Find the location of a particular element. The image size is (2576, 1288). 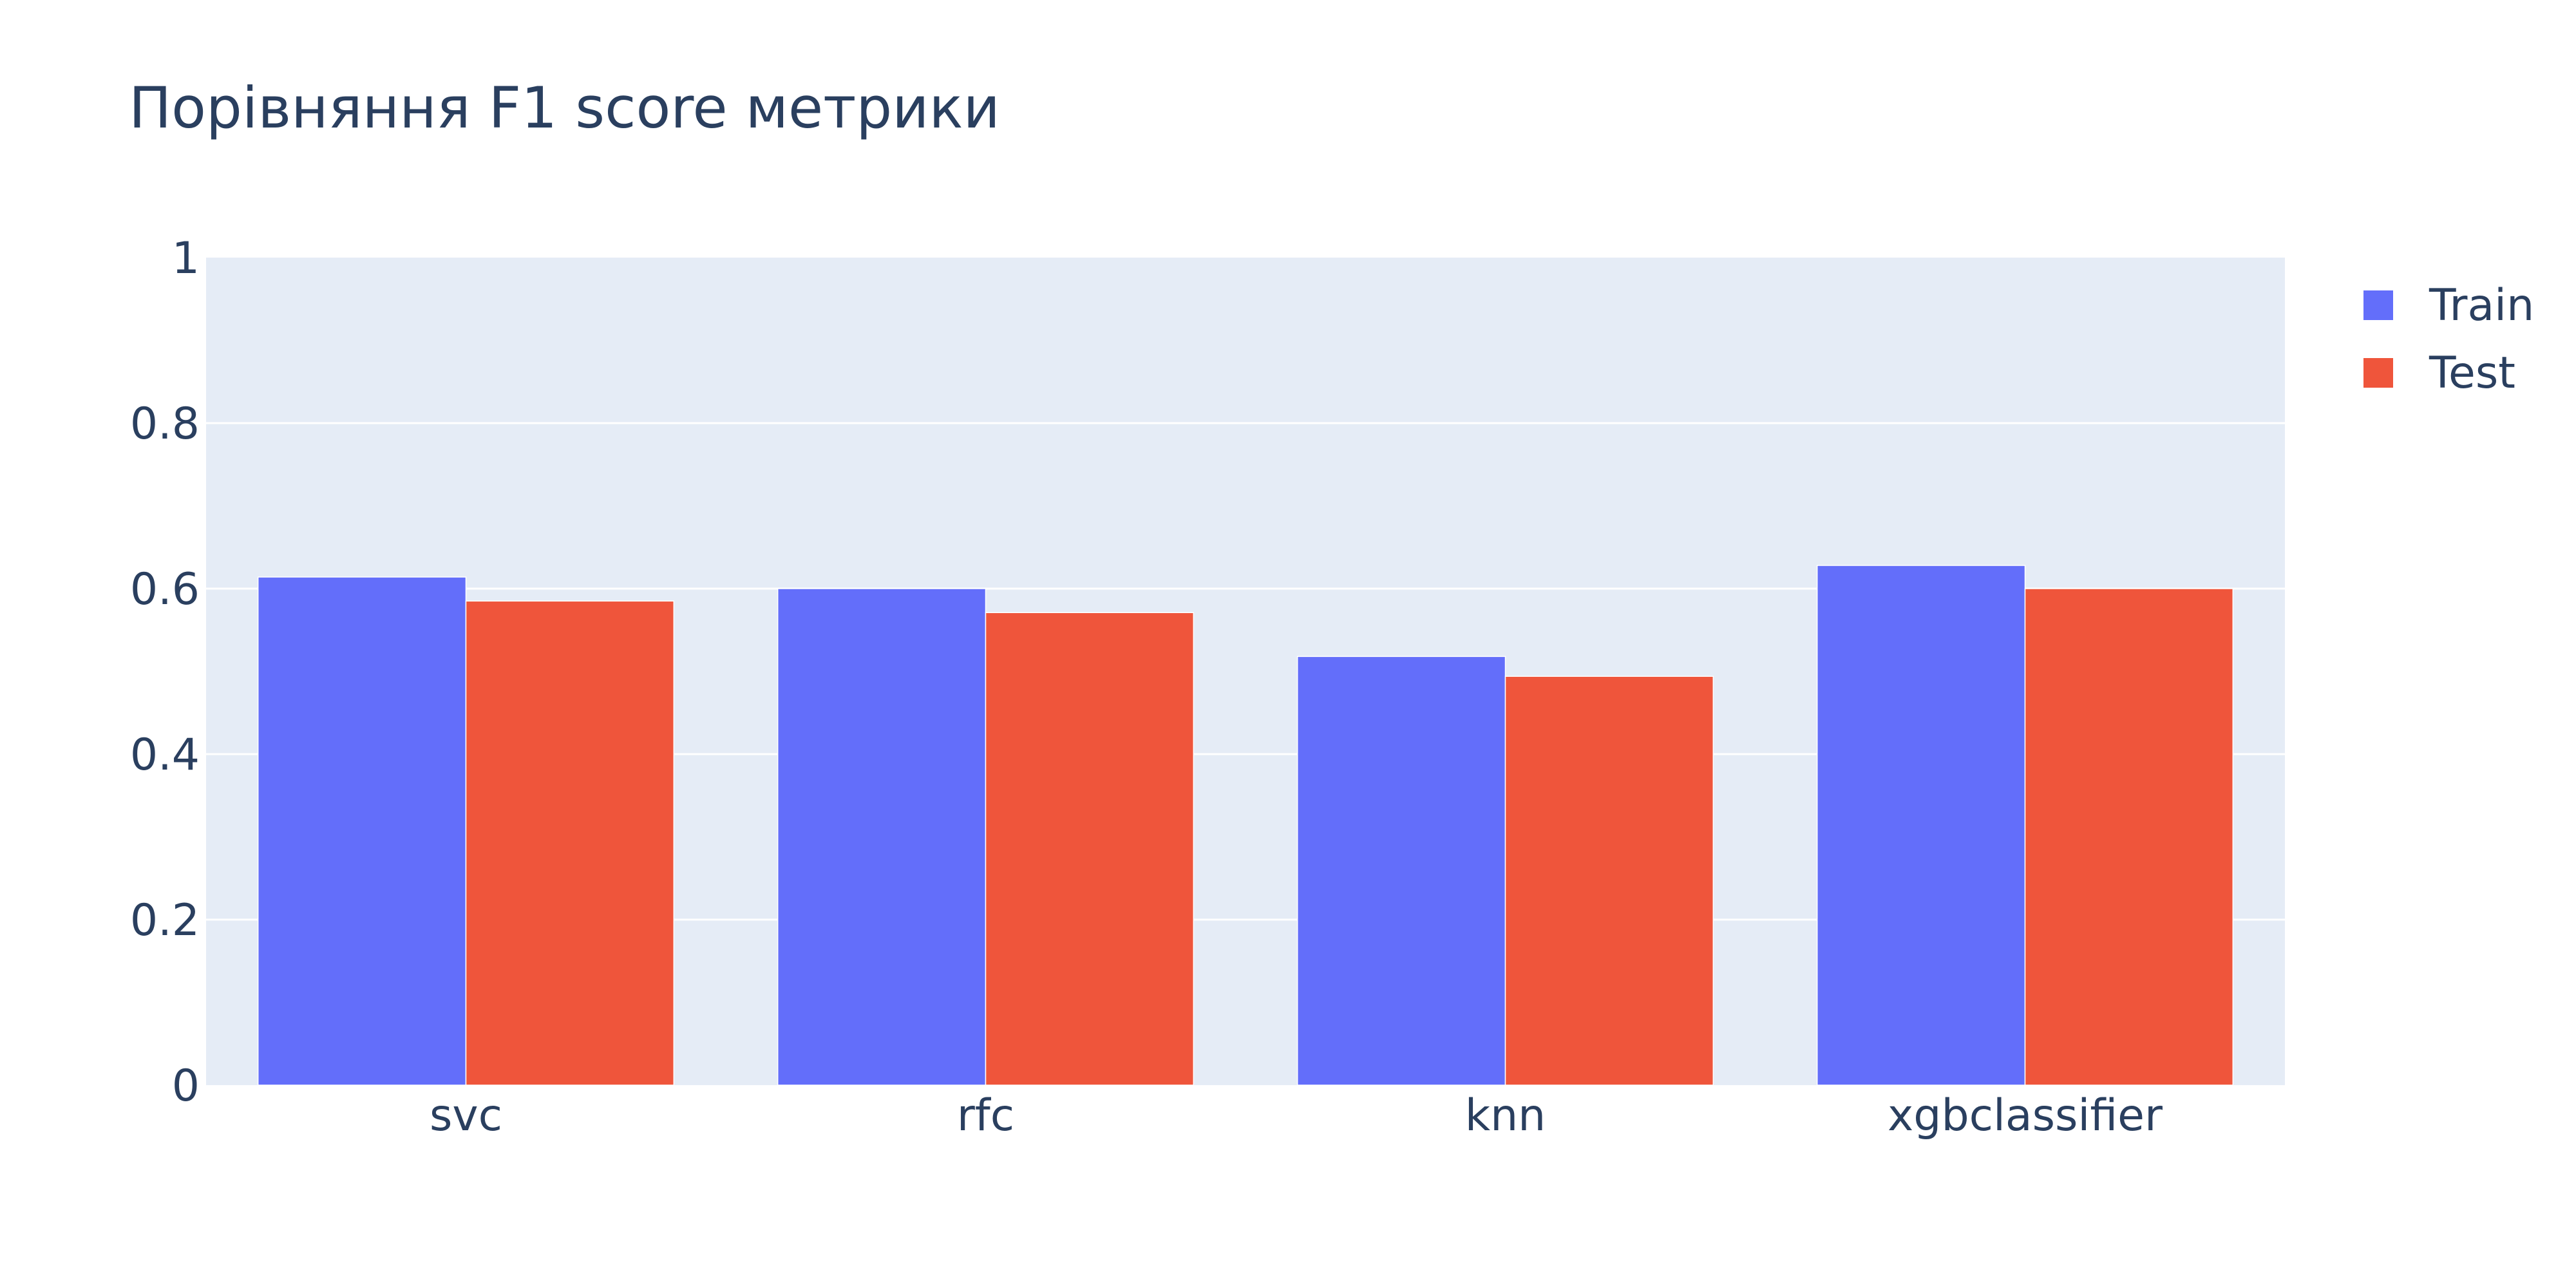

x-tick-label: svc is located at coordinates (466, 1115).